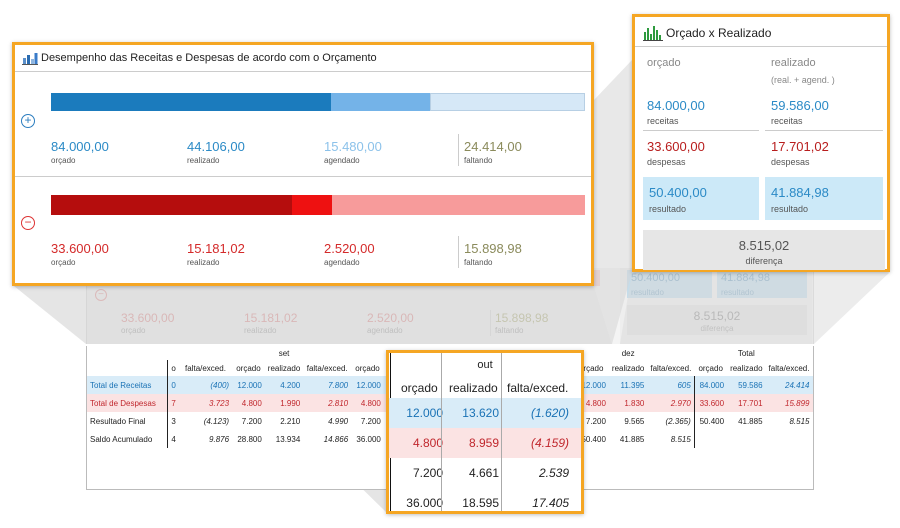 The image size is (900, 528). I want to click on table-cell: 4.990, so click(338, 421).